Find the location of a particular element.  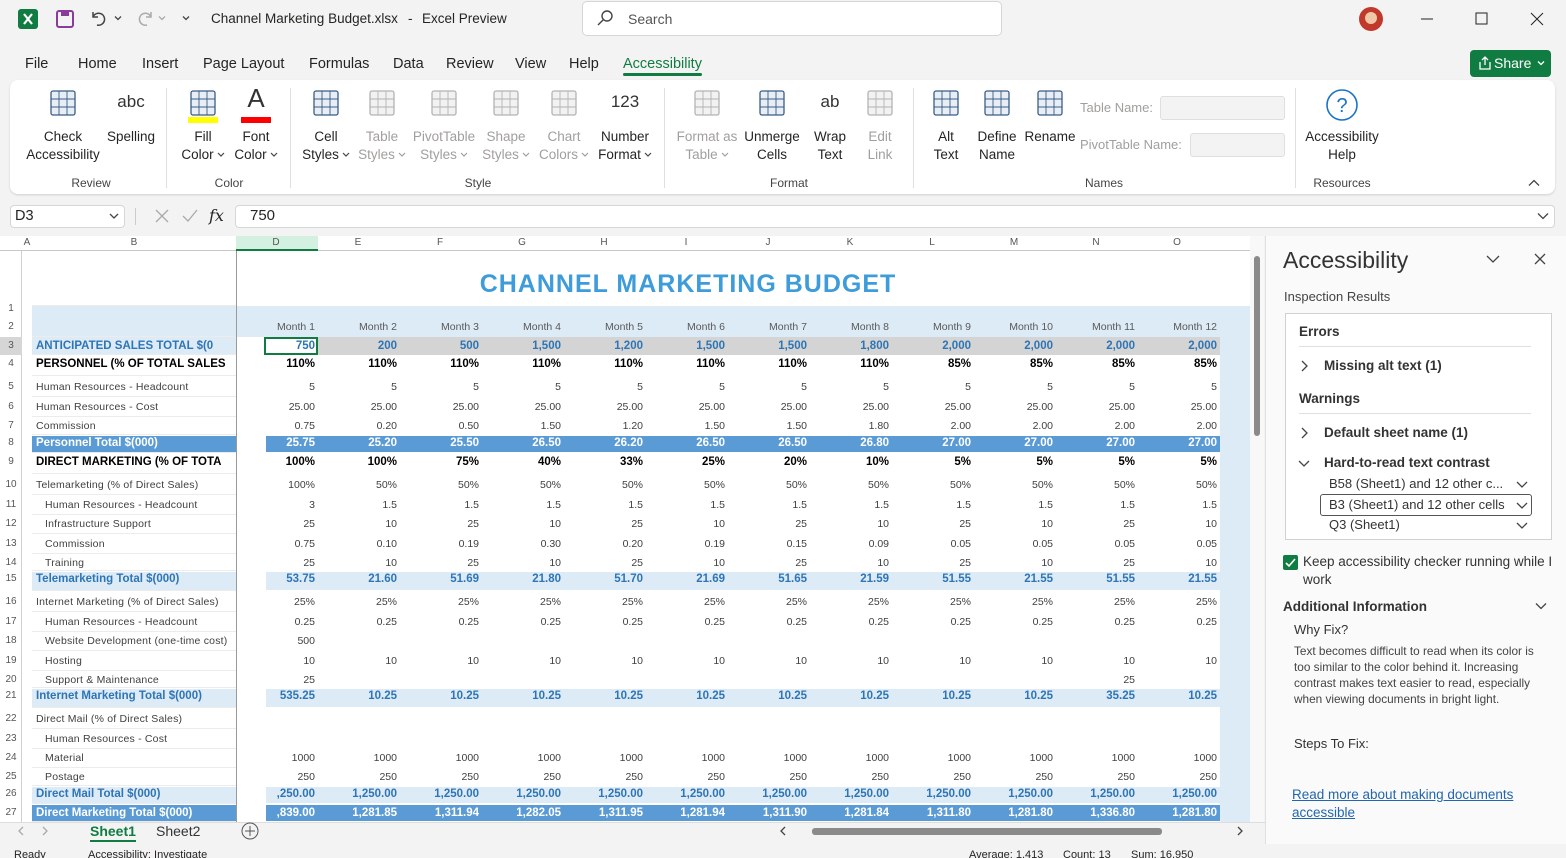

ribbon-button-text: Number is located at coordinates (624, 136).